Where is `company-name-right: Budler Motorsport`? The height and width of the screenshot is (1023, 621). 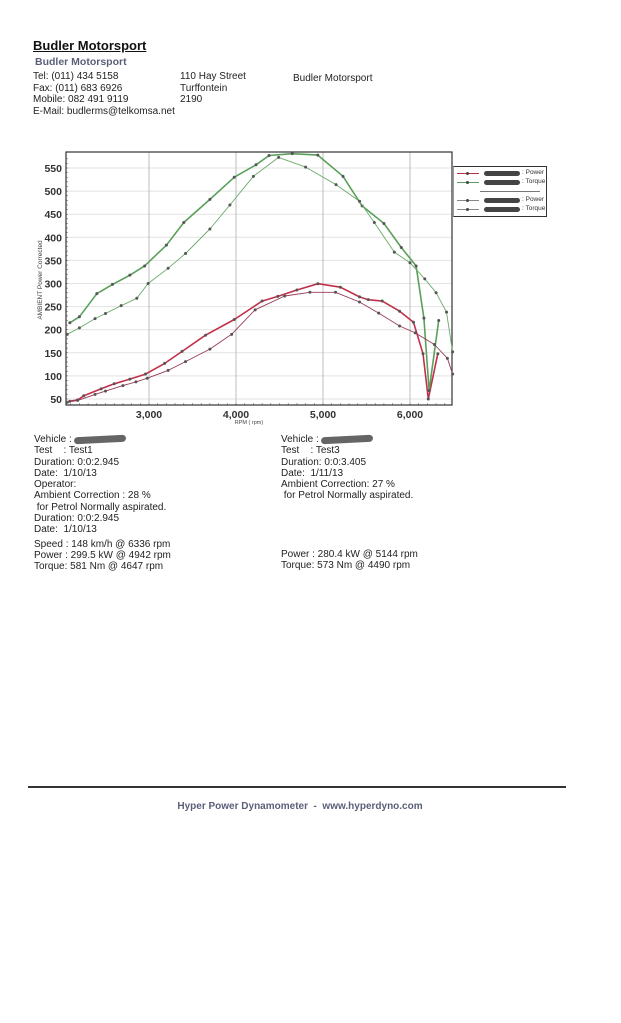 company-name-right: Budler Motorsport is located at coordinates (333, 78).